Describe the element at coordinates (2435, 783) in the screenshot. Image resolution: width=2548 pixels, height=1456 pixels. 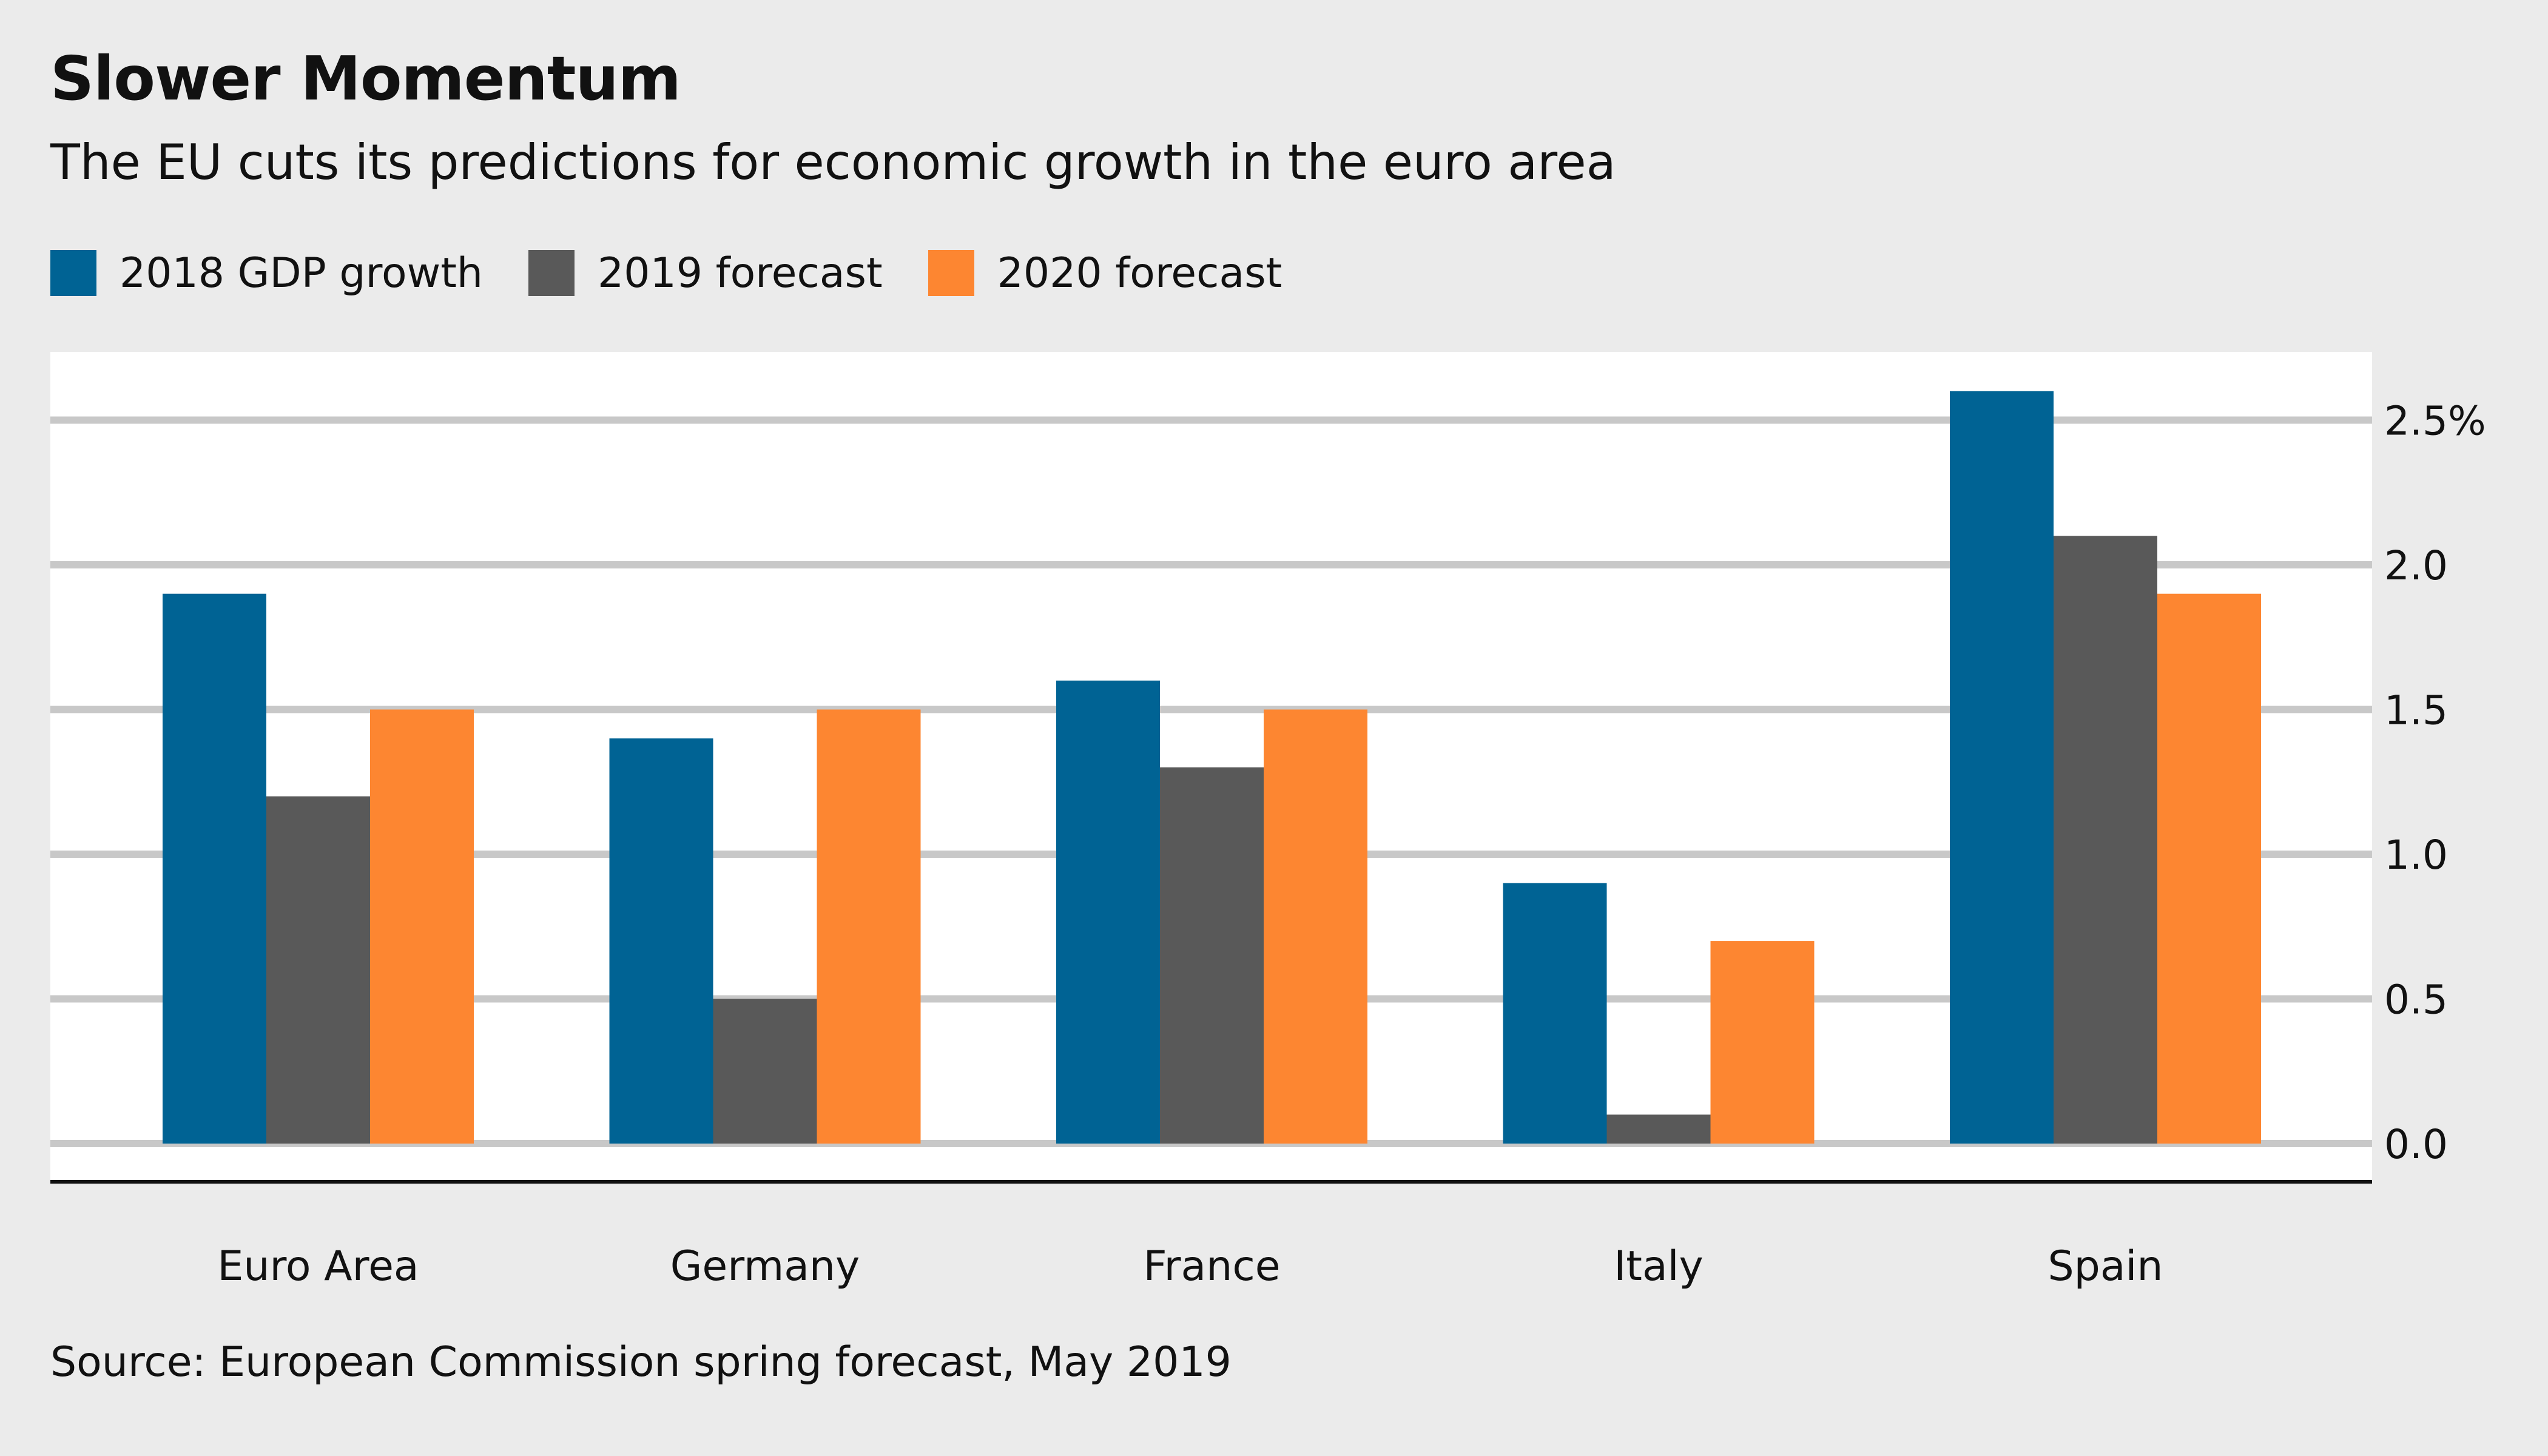
I see `y-axis-ticks: 0.0 0.5 1.0 1.5 2.0 2.5%` at that location.